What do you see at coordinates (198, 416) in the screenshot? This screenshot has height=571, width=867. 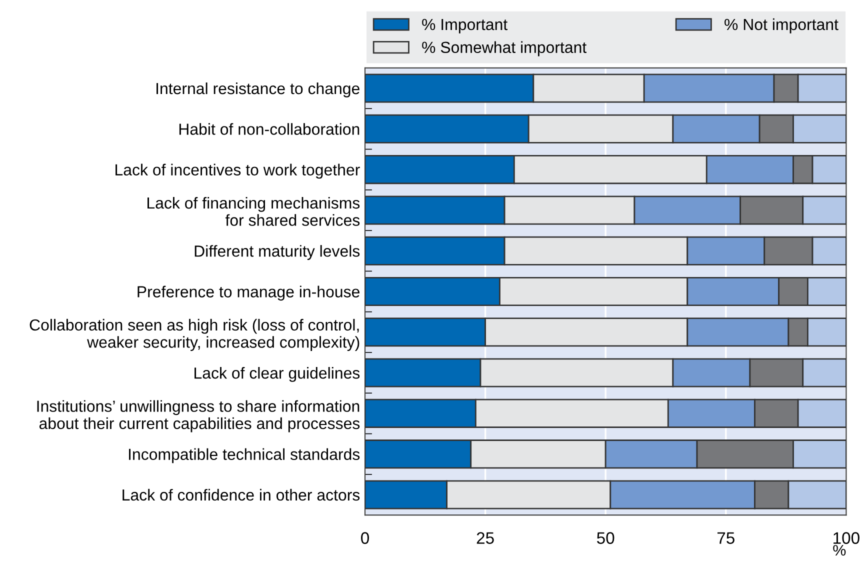 I see `y-tick-label: Institutions’ unwillingness to share information about their current capabilities and processes` at bounding box center [198, 416].